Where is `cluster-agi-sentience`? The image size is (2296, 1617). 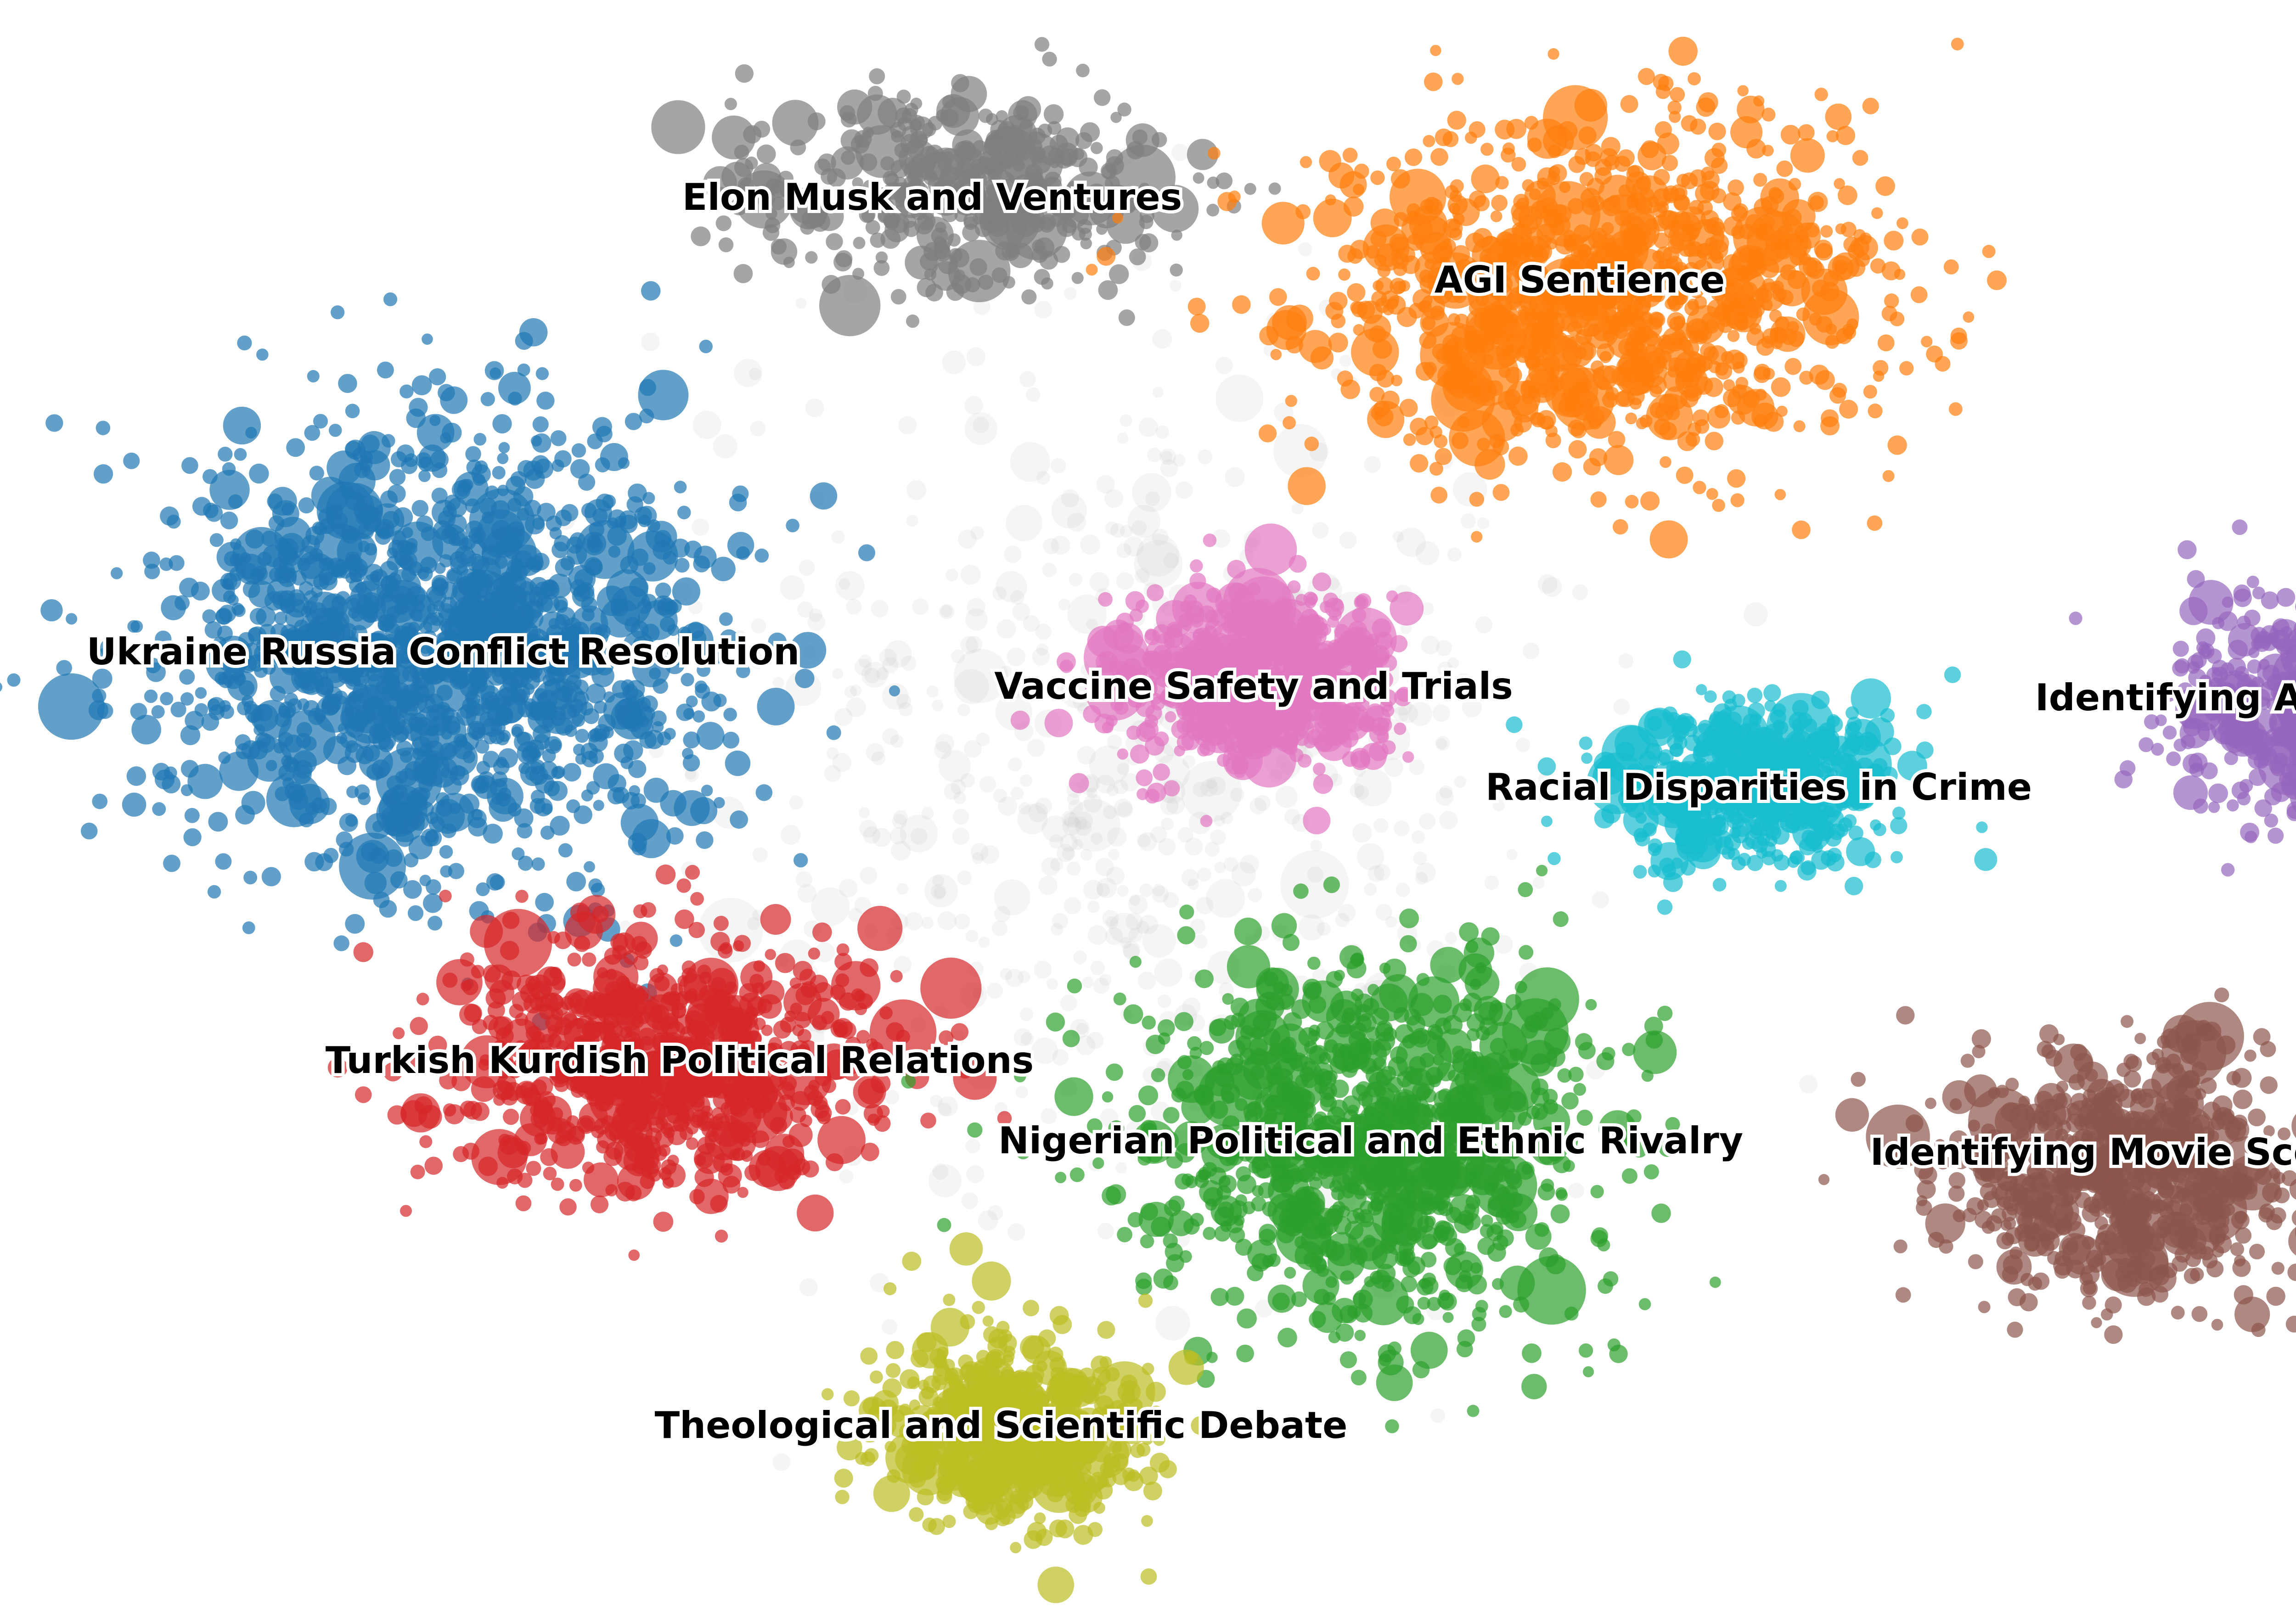 cluster-agi-sentience is located at coordinates (1546, 298).